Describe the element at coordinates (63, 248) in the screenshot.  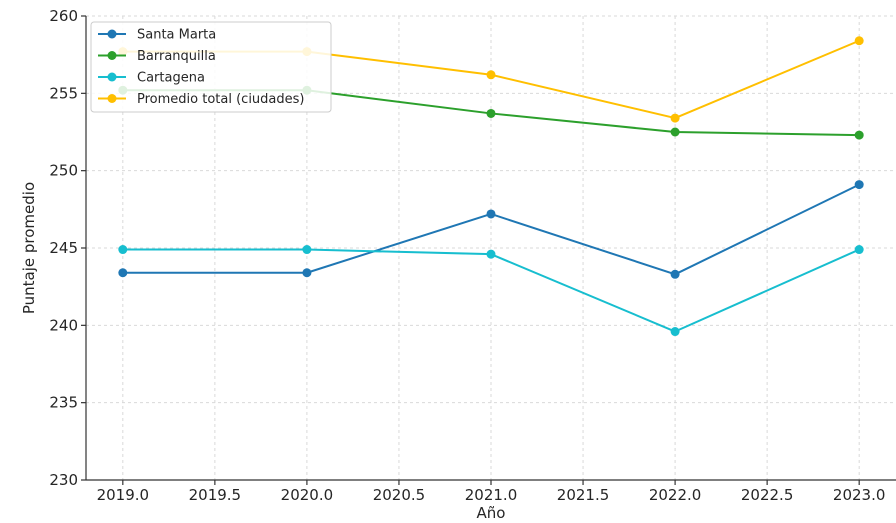
I see `y-tick-label: 245` at that location.